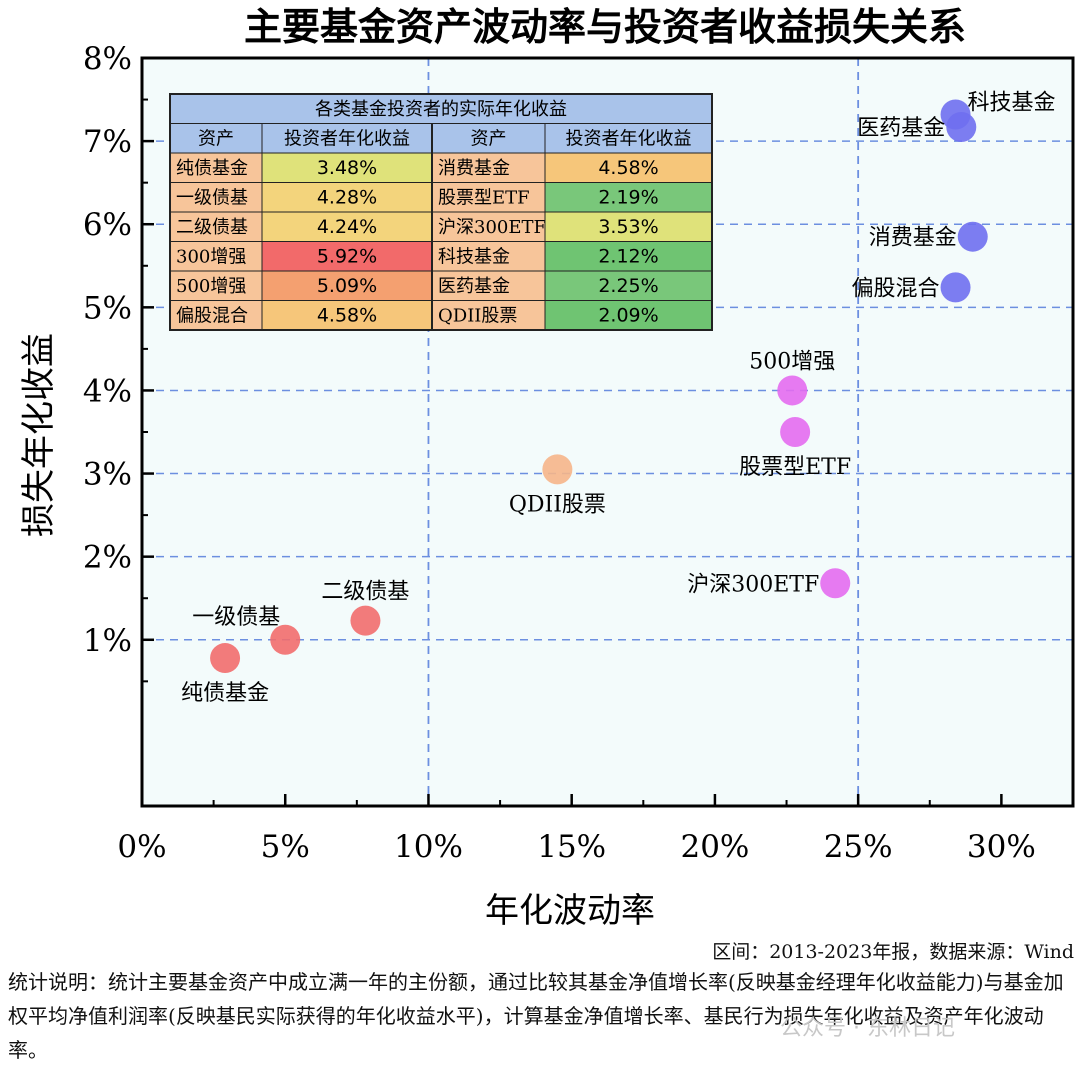 The width and height of the screenshot is (1080, 1071). What do you see at coordinates (365, 592) in the screenshot?
I see `point-label: 二级债基` at bounding box center [365, 592].